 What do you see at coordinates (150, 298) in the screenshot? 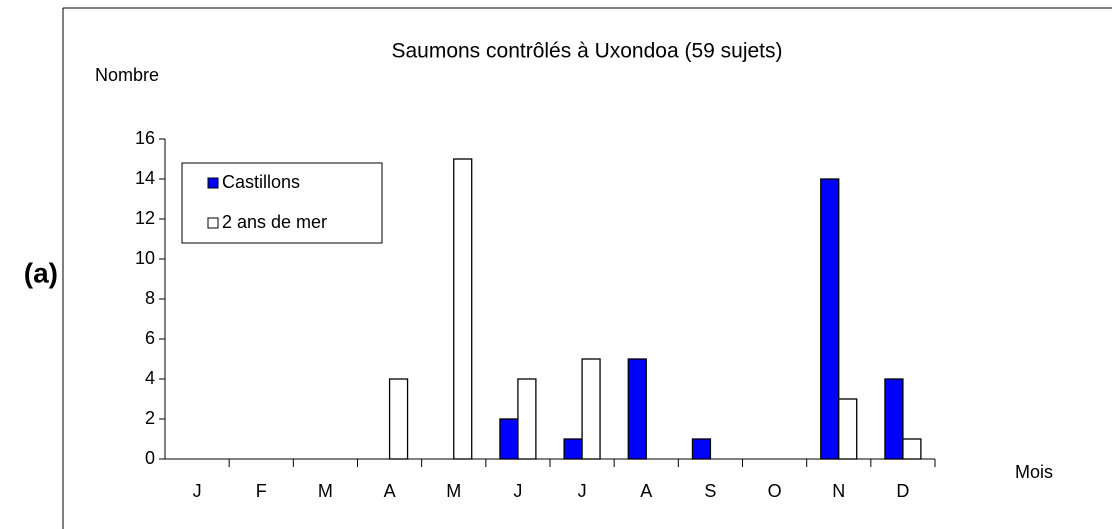
I see `y-tick-label: 8` at bounding box center [150, 298].